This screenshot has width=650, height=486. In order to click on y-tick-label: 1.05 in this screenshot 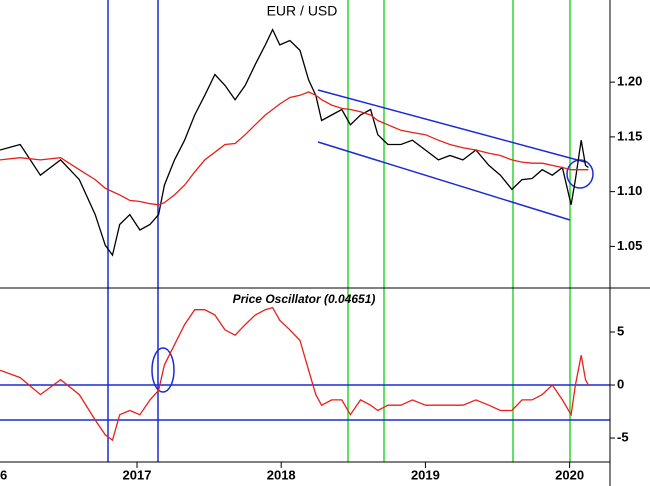, I will do `click(629, 245)`.